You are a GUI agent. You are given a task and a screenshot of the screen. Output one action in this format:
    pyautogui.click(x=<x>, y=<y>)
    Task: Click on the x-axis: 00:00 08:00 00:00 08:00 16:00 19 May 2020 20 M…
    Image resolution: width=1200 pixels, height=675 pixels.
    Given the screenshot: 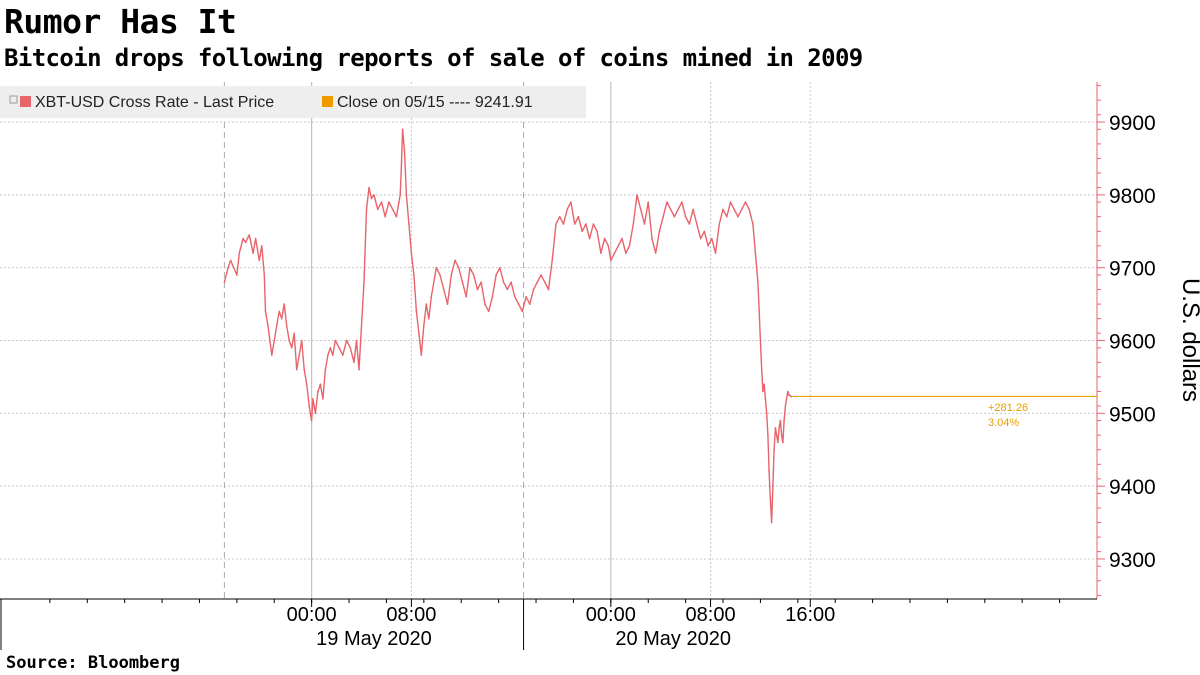 What is the action you would take?
    pyautogui.click(x=530, y=624)
    